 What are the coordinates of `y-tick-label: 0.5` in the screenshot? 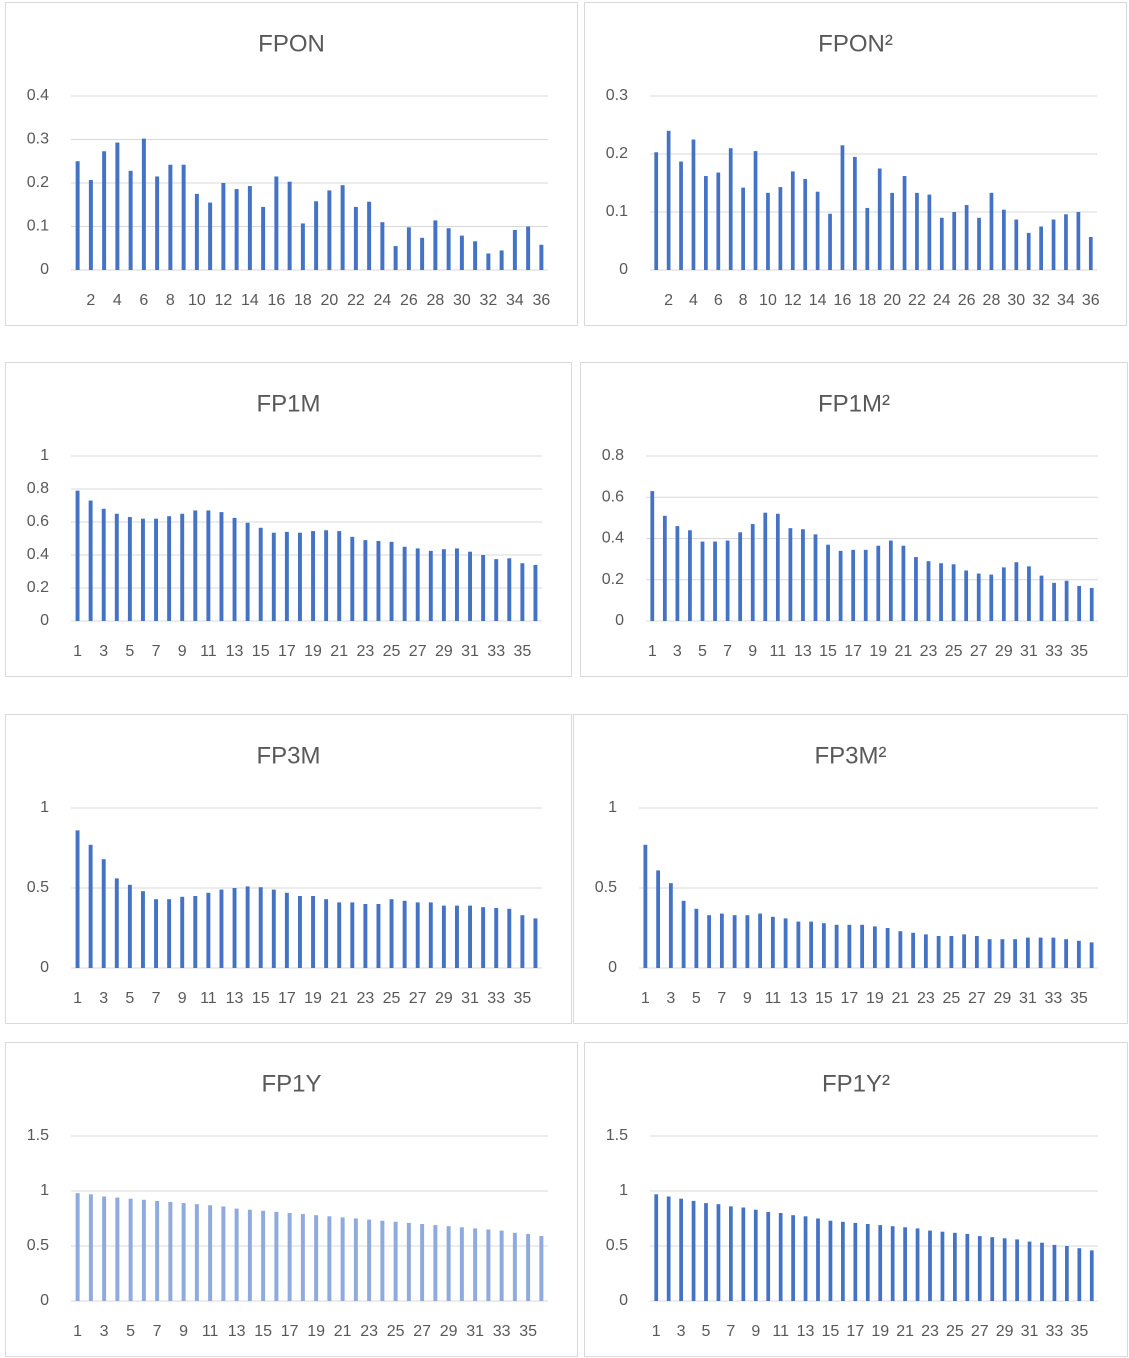 It's located at (38, 887).